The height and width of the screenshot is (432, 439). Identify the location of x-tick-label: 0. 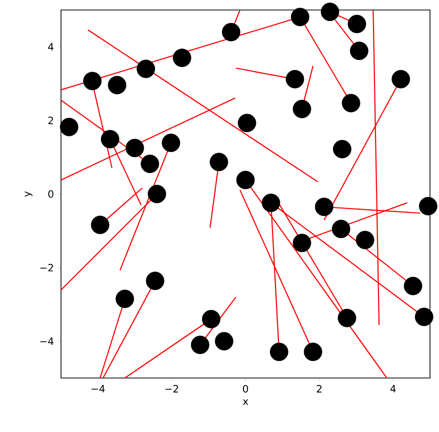
(245, 389).